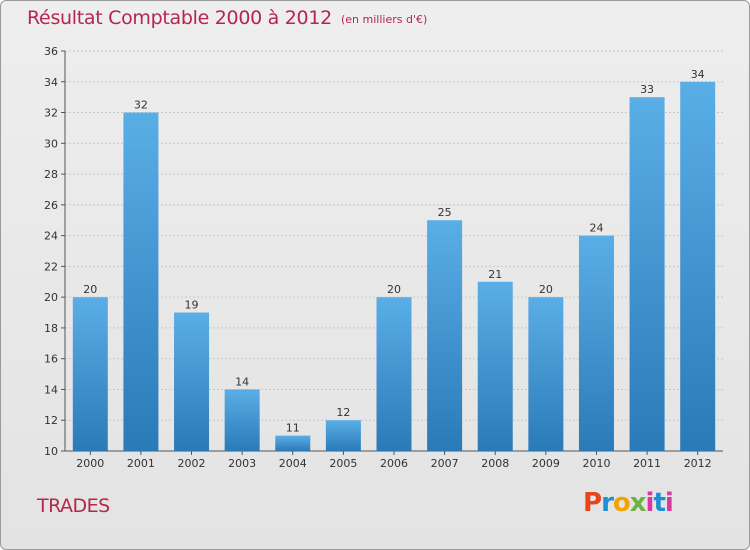  Describe the element at coordinates (546, 463) in the screenshot. I see `x-tick-label: 2009` at that location.